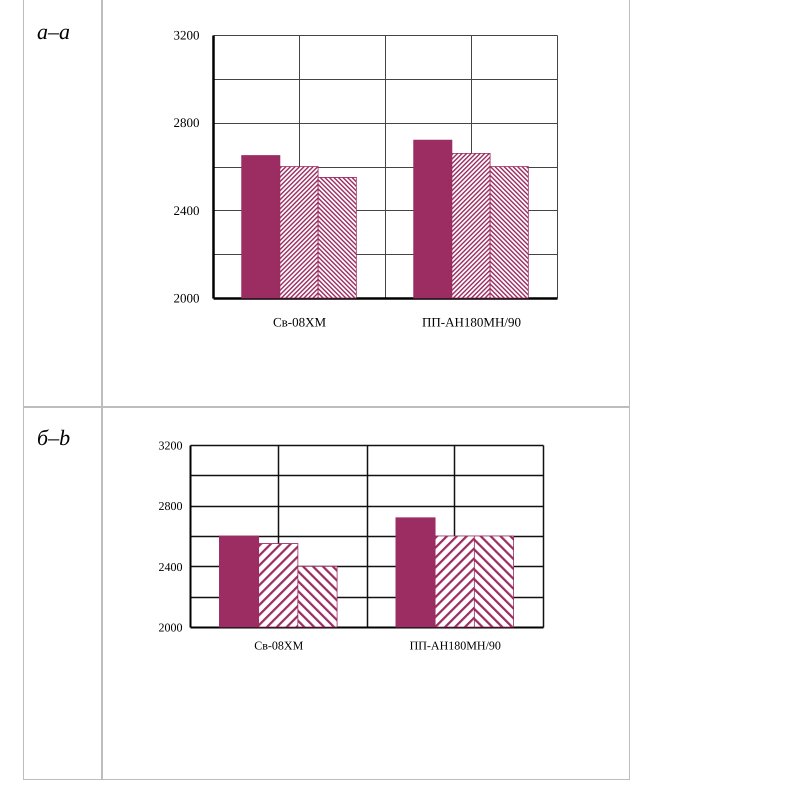 The image size is (787, 787). Describe the element at coordinates (53, 437) in the screenshot. I see `chart-title: б–b` at that location.